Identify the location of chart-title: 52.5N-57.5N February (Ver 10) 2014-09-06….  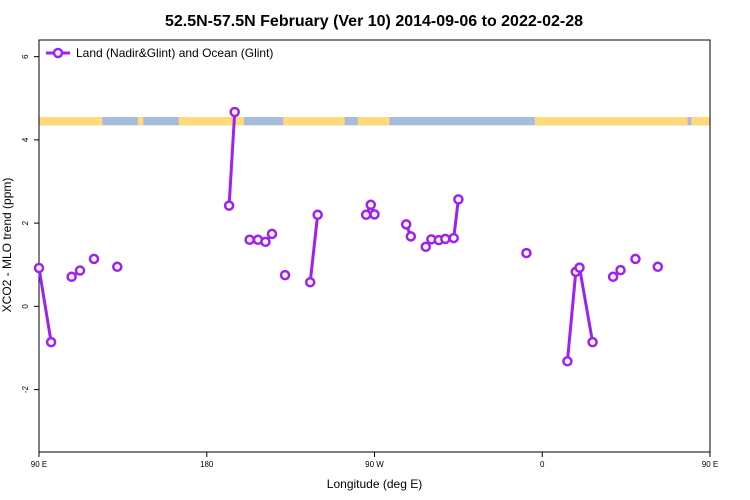
(374, 21).